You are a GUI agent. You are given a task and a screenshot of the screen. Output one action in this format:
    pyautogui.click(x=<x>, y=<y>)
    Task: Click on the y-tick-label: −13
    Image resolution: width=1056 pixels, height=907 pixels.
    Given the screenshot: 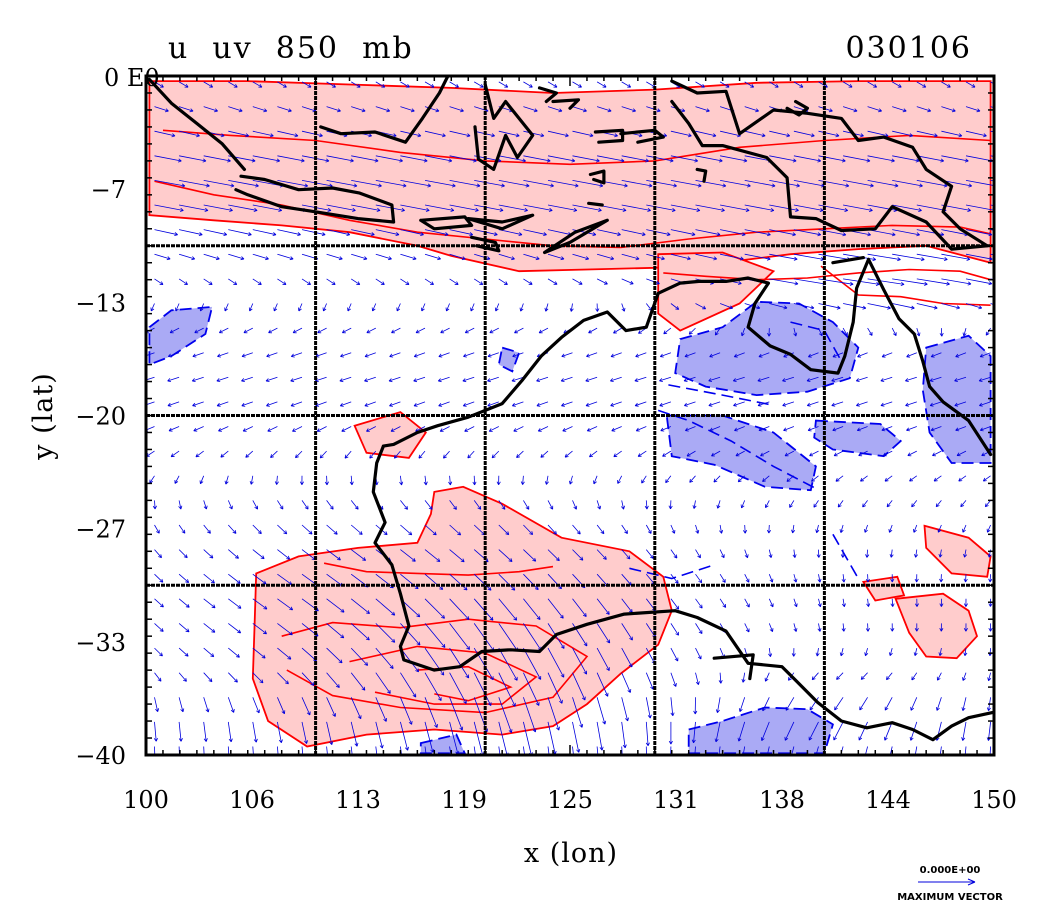 What is the action you would take?
    pyautogui.click(x=100, y=303)
    